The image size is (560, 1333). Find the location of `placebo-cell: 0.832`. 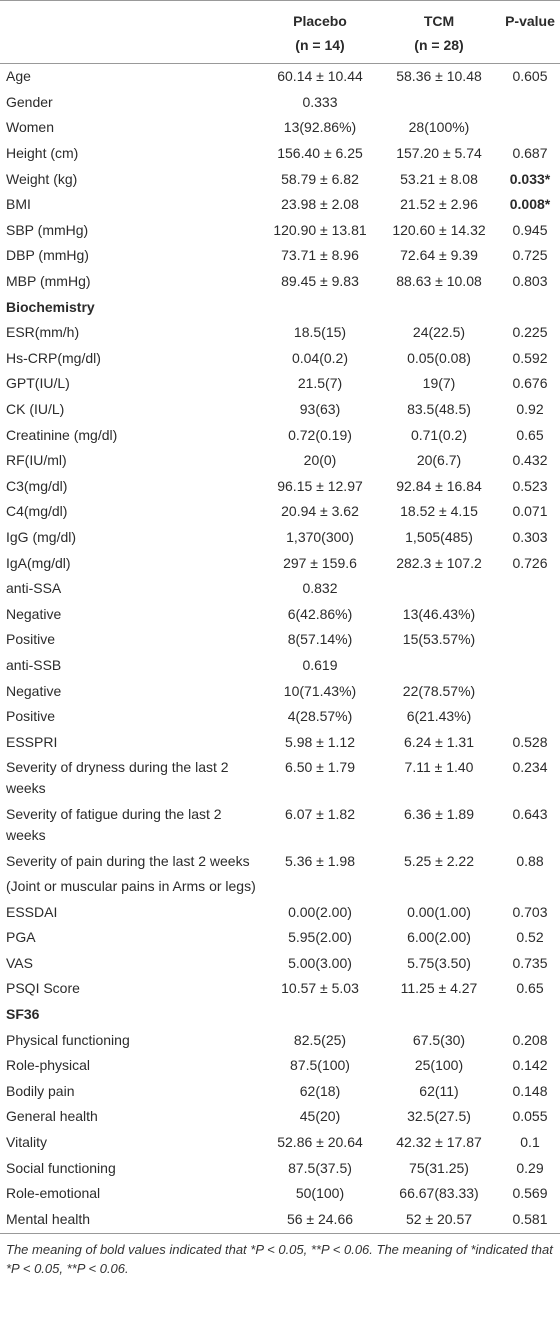

placebo-cell: 0.832 is located at coordinates (320, 588).